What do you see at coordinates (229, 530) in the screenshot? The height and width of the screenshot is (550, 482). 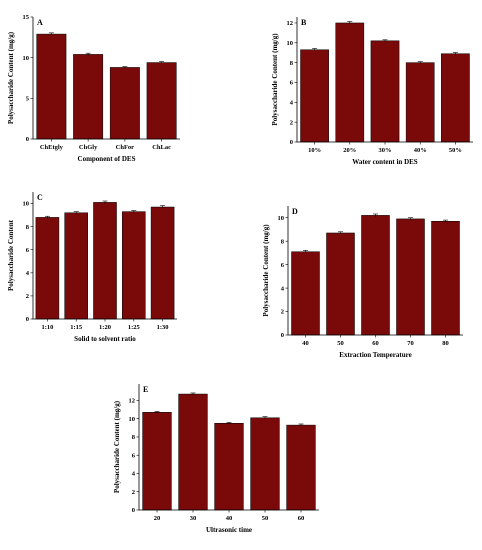 I see `x-axis-title: Ultrasonic time` at bounding box center [229, 530].